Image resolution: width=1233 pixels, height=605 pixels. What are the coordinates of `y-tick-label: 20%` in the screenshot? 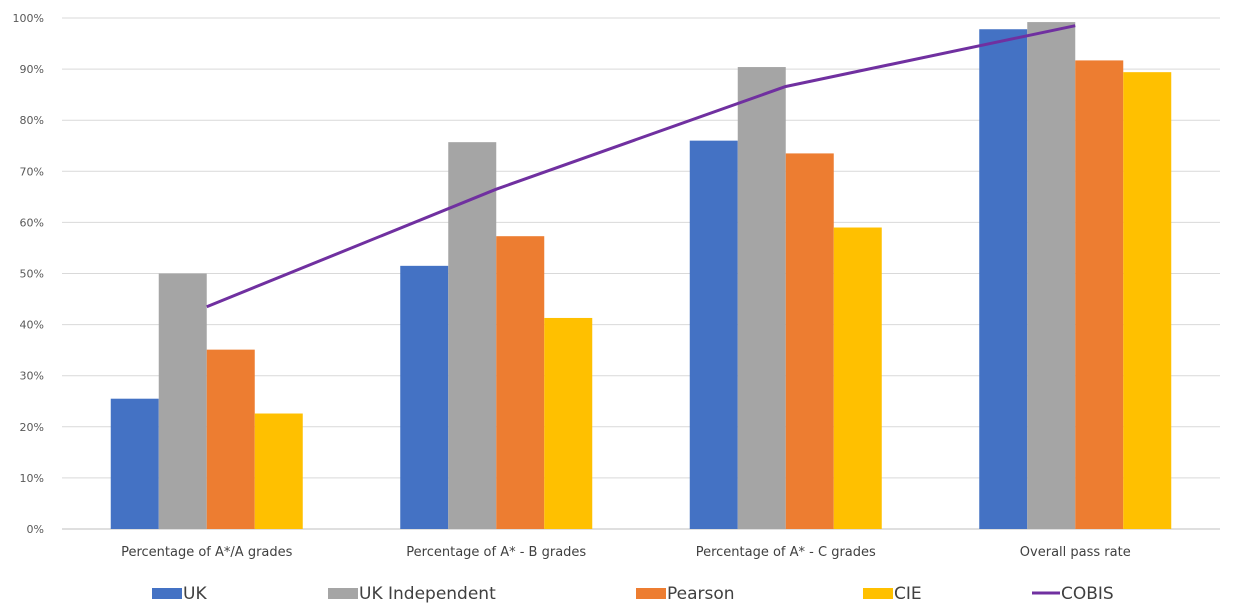 It's located at (32, 427).